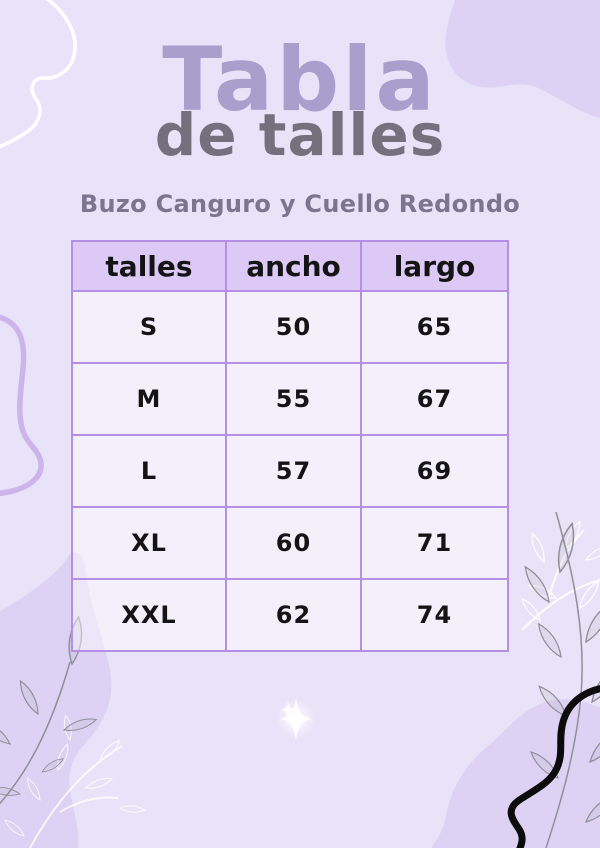 The height and width of the screenshot is (848, 600). I want to click on page-title-line-1: Tabla, so click(300, 79).